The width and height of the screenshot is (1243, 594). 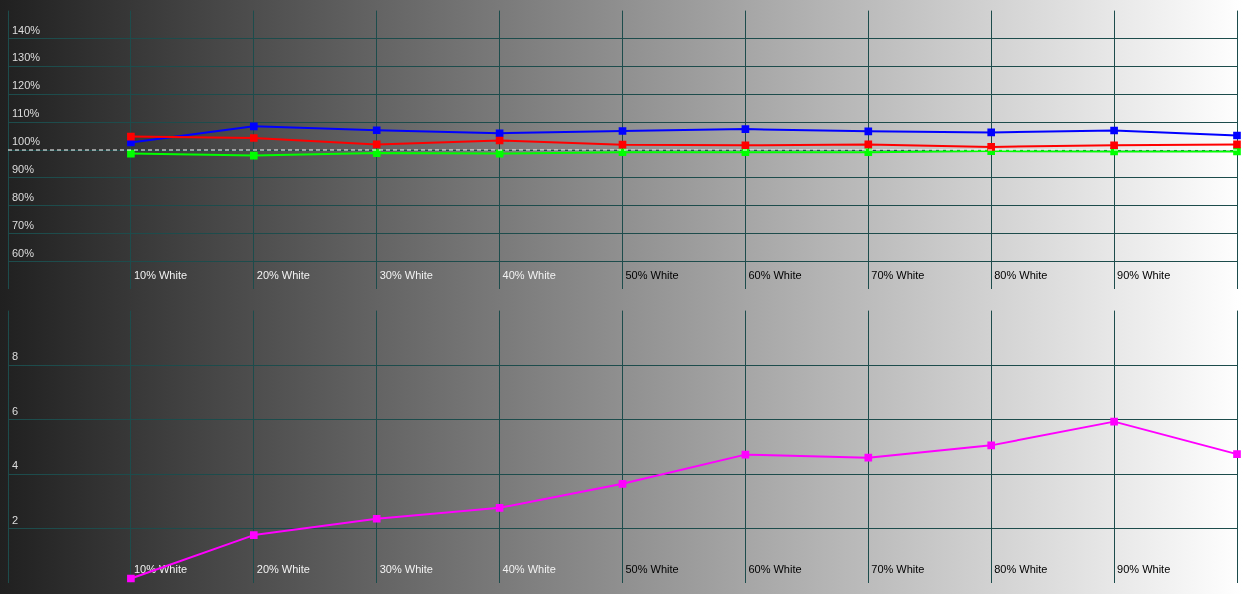 I want to click on y-tick-label: 8, so click(x=15, y=356).